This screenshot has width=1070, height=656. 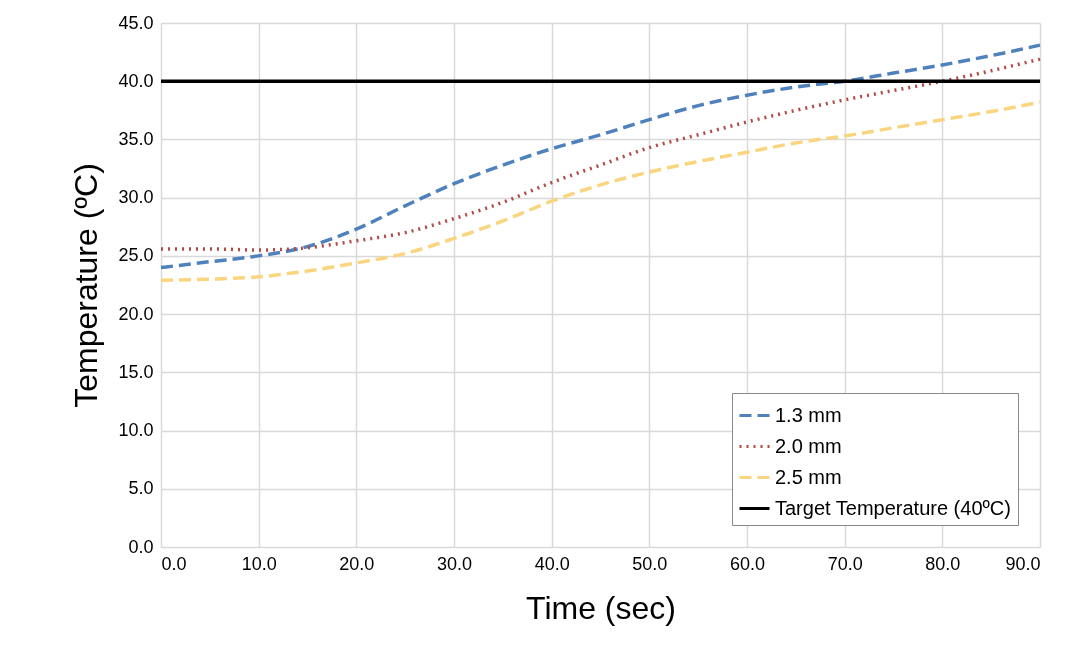 I want to click on y-tick-label: 25.0, so click(x=136, y=255).